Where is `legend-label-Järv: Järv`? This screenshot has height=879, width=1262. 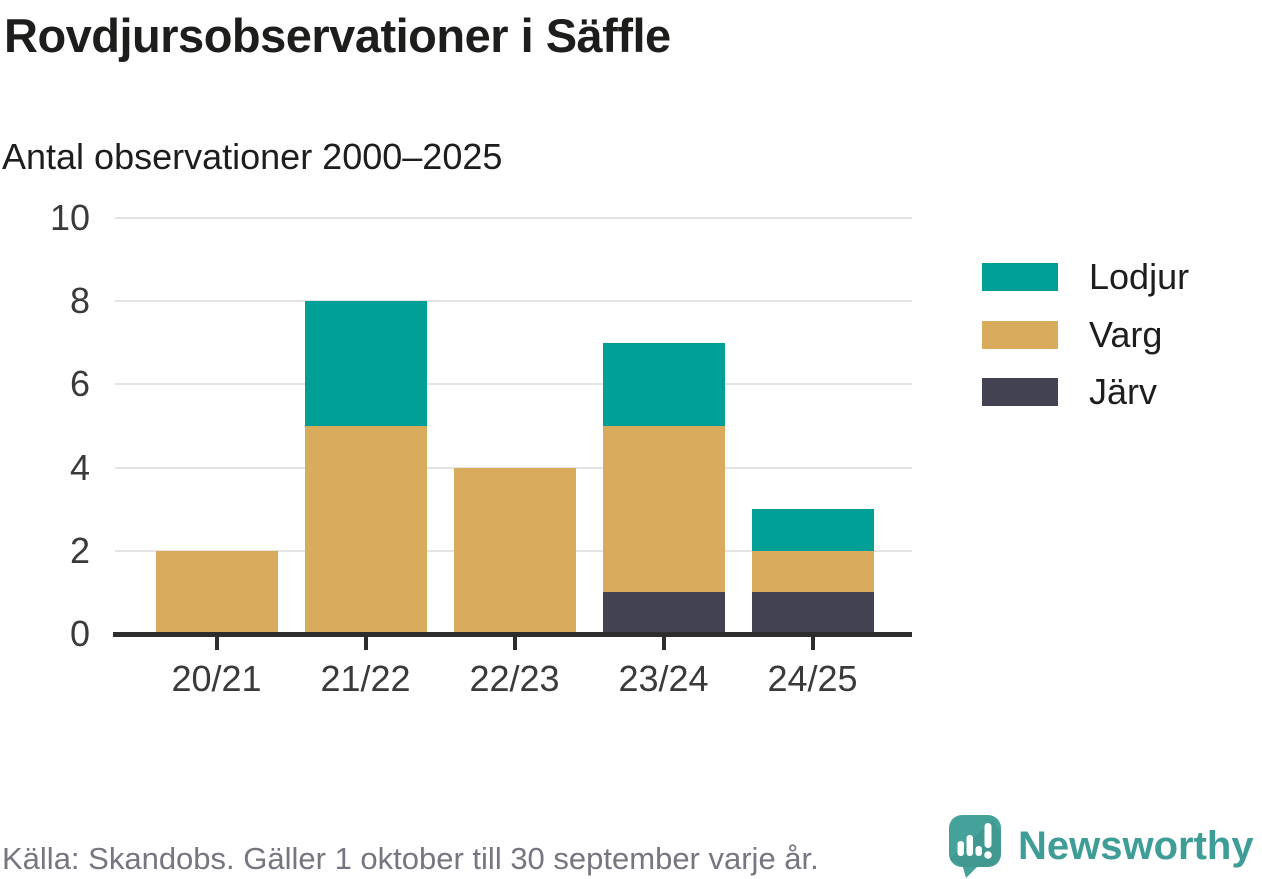 legend-label-Järv: Järv is located at coordinates (1123, 391).